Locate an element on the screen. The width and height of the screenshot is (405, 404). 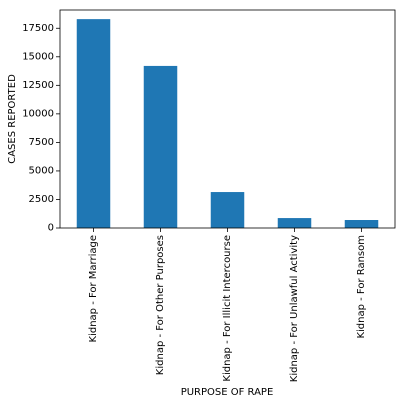
y-tick-label: 2500 is located at coordinates (41, 199).